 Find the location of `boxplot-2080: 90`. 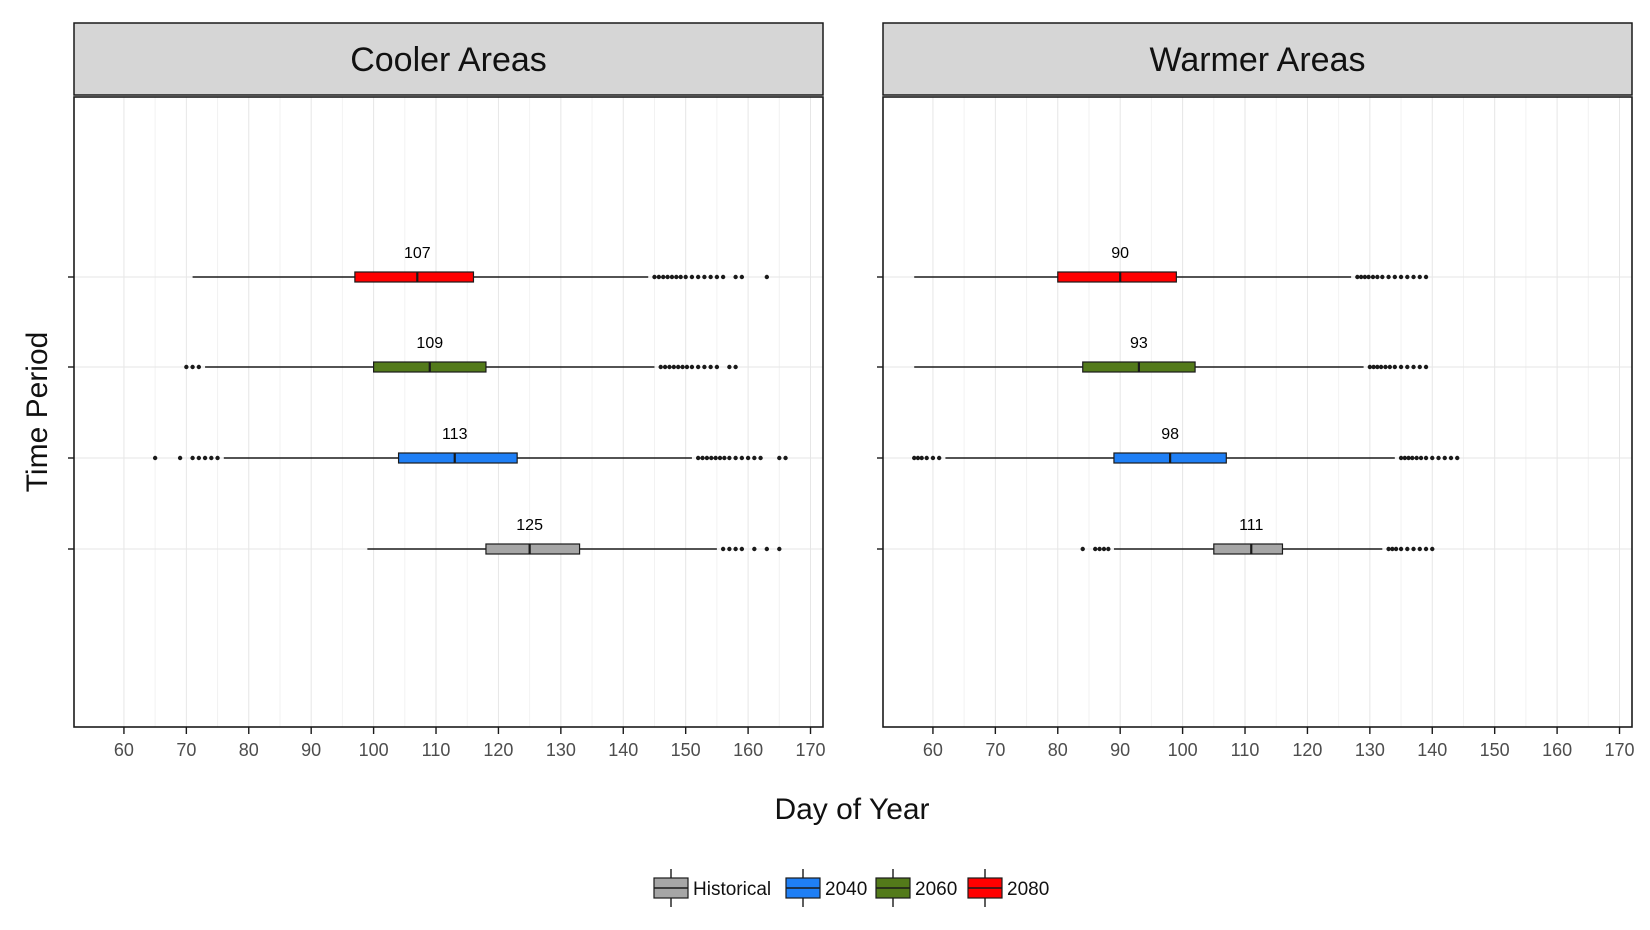

boxplot-2080: 90 is located at coordinates (1171, 264).